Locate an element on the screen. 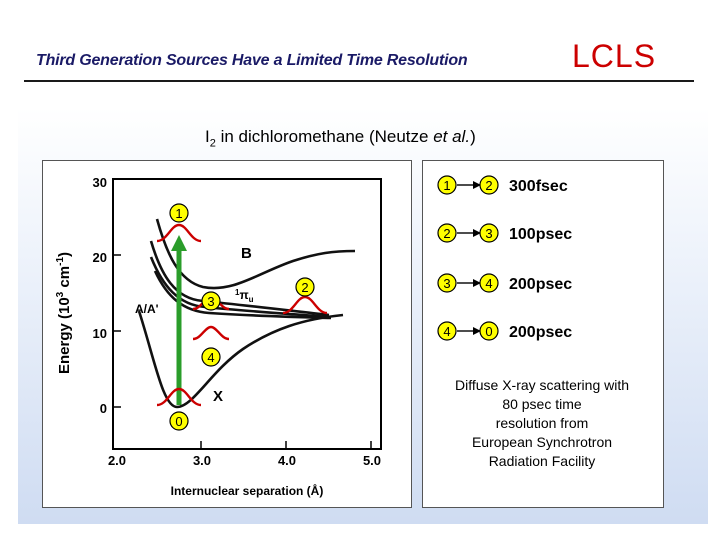  y-axis-label-sup: 3 is located at coordinates (60, 294).